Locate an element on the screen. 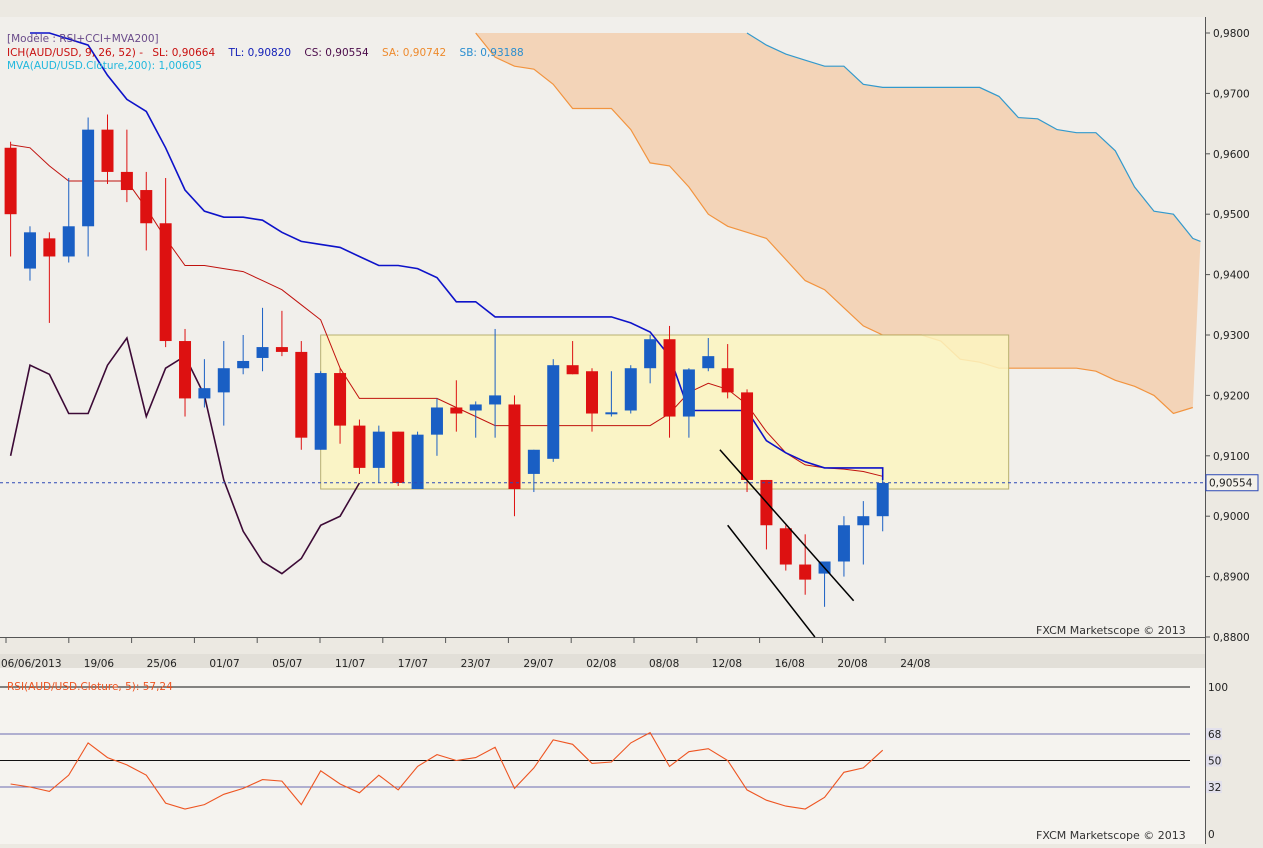 The width and height of the screenshot is (1263, 848). date-tick-label: 01/07 is located at coordinates (224, 664).